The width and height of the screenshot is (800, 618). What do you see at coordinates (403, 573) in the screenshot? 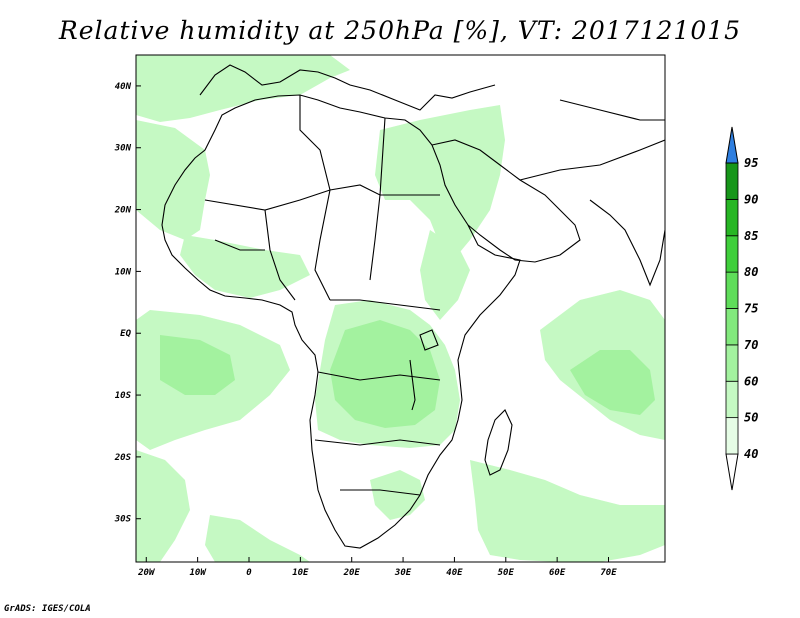
I see `lon-tick-label: 30E` at bounding box center [403, 573].